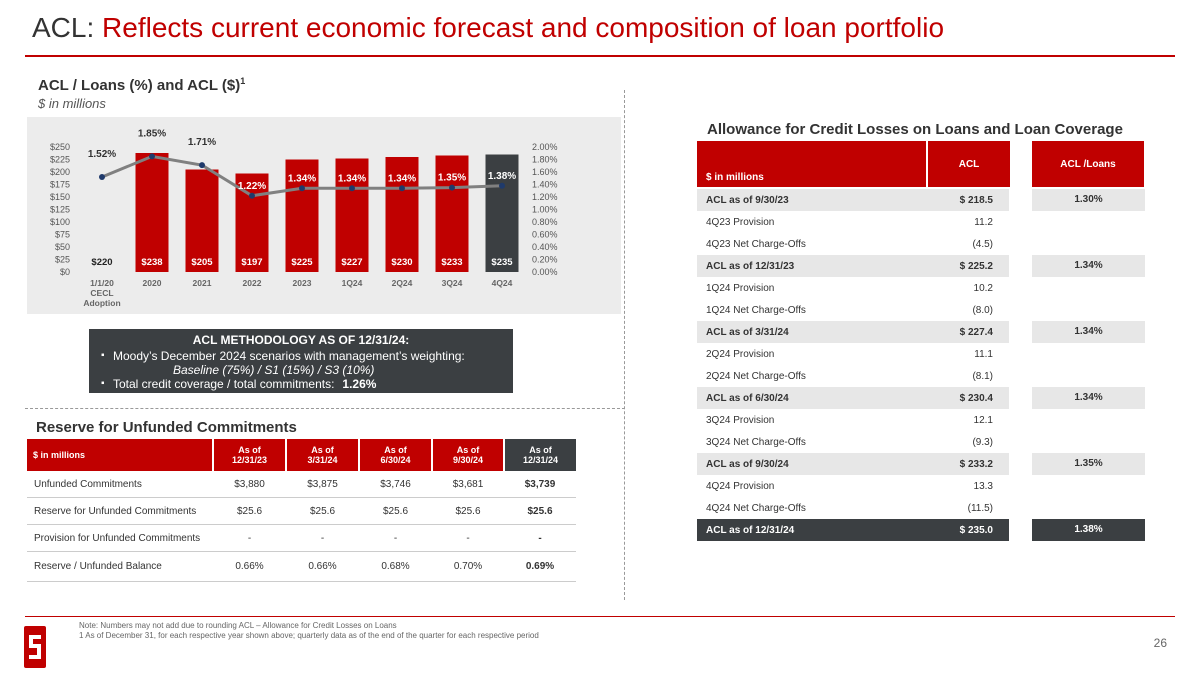 Image resolution: width=1200 pixels, height=675 pixels. What do you see at coordinates (1088, 200) in the screenshot?
I see `acl-row-ratio: 1.30%` at bounding box center [1088, 200].